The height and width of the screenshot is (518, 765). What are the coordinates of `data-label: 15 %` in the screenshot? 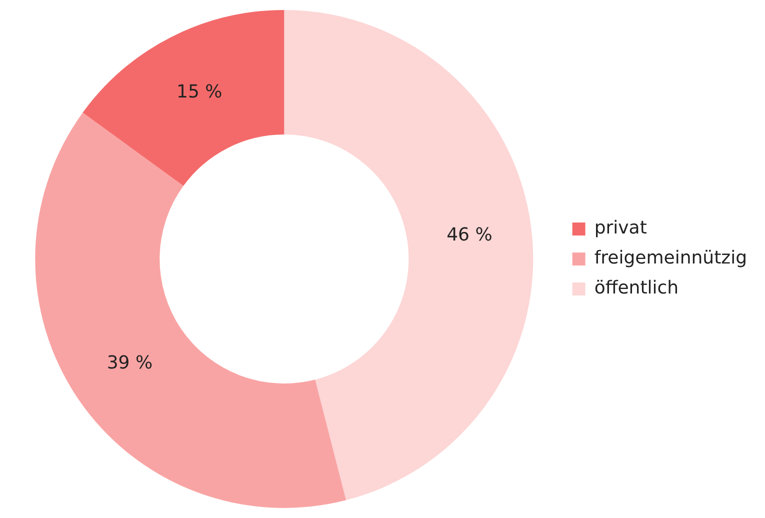 It's located at (199, 91).